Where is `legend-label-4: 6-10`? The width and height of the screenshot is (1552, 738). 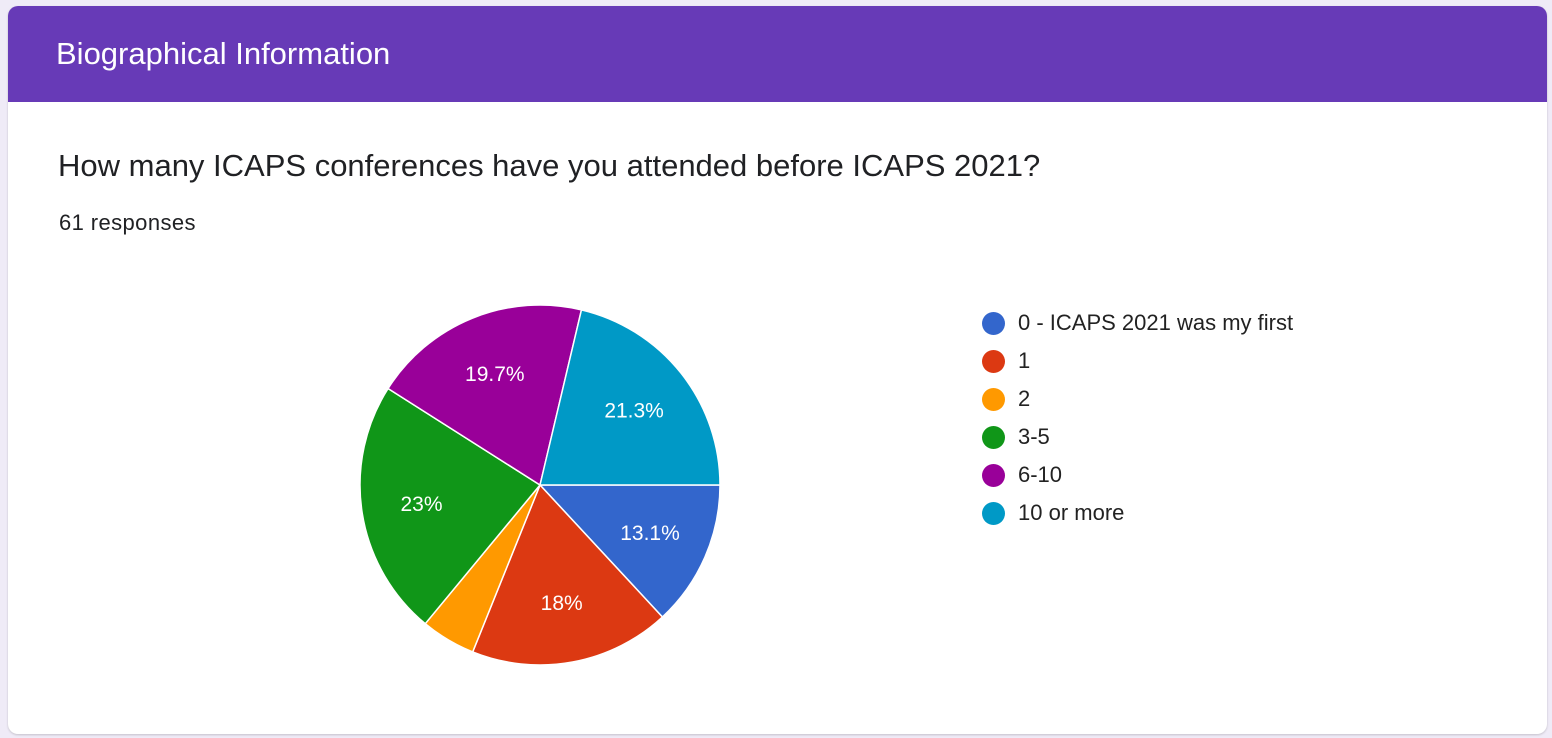 legend-label-4: 6-10 is located at coordinates (1040, 474).